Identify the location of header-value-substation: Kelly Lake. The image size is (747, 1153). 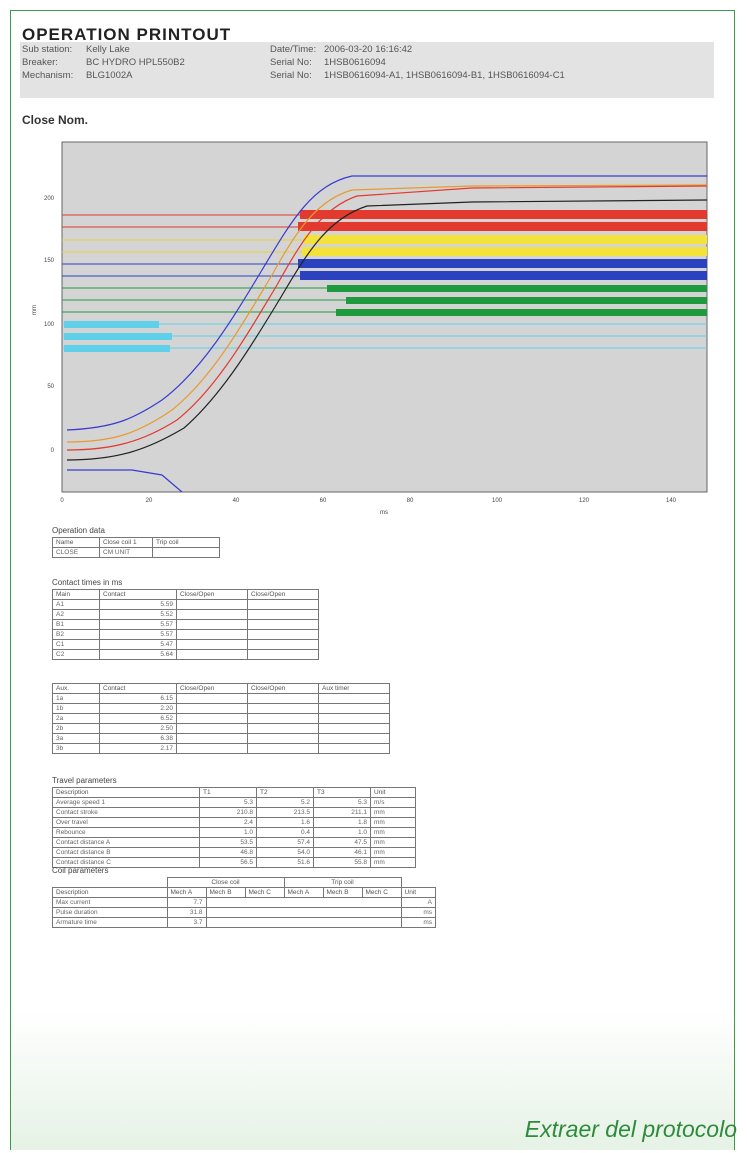
(108, 49).